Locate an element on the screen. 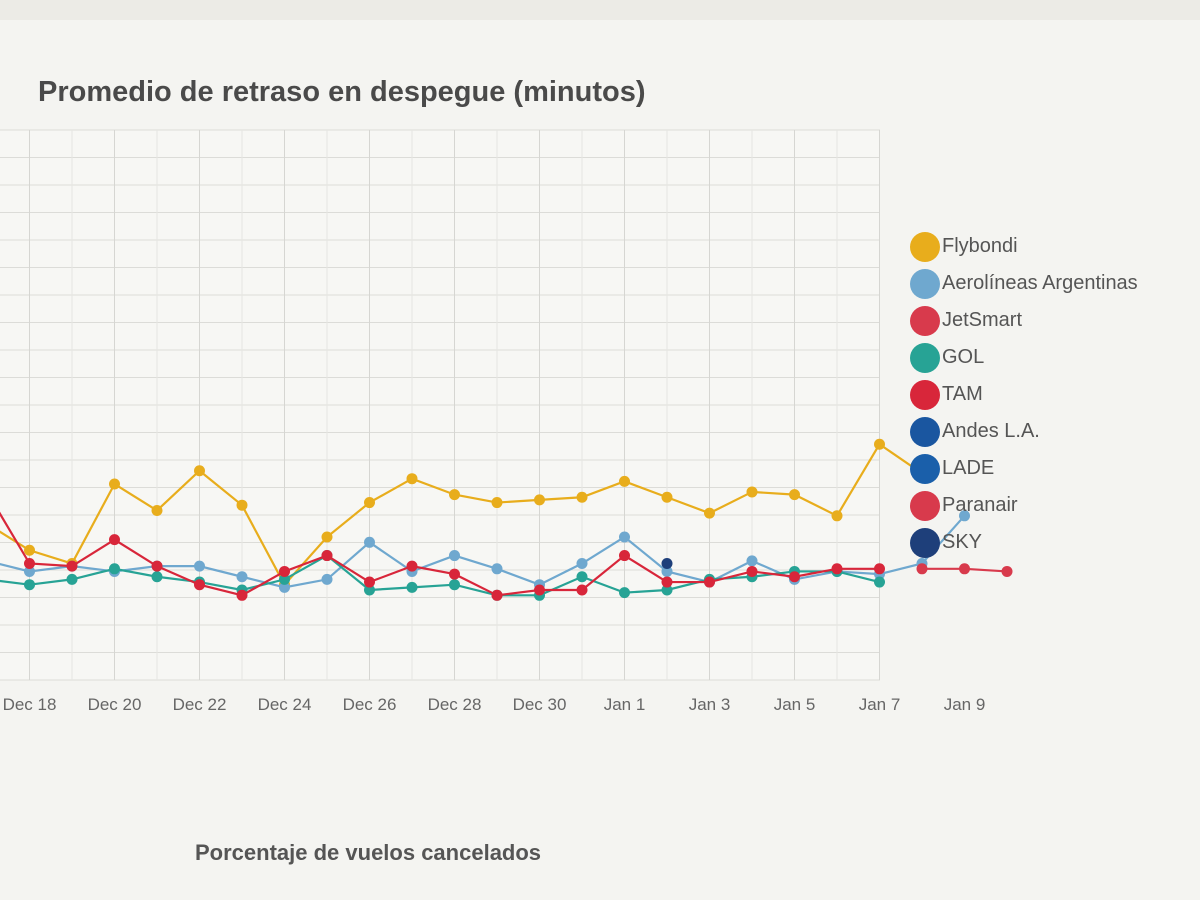  series-jetsmart is located at coordinates (964, 570).